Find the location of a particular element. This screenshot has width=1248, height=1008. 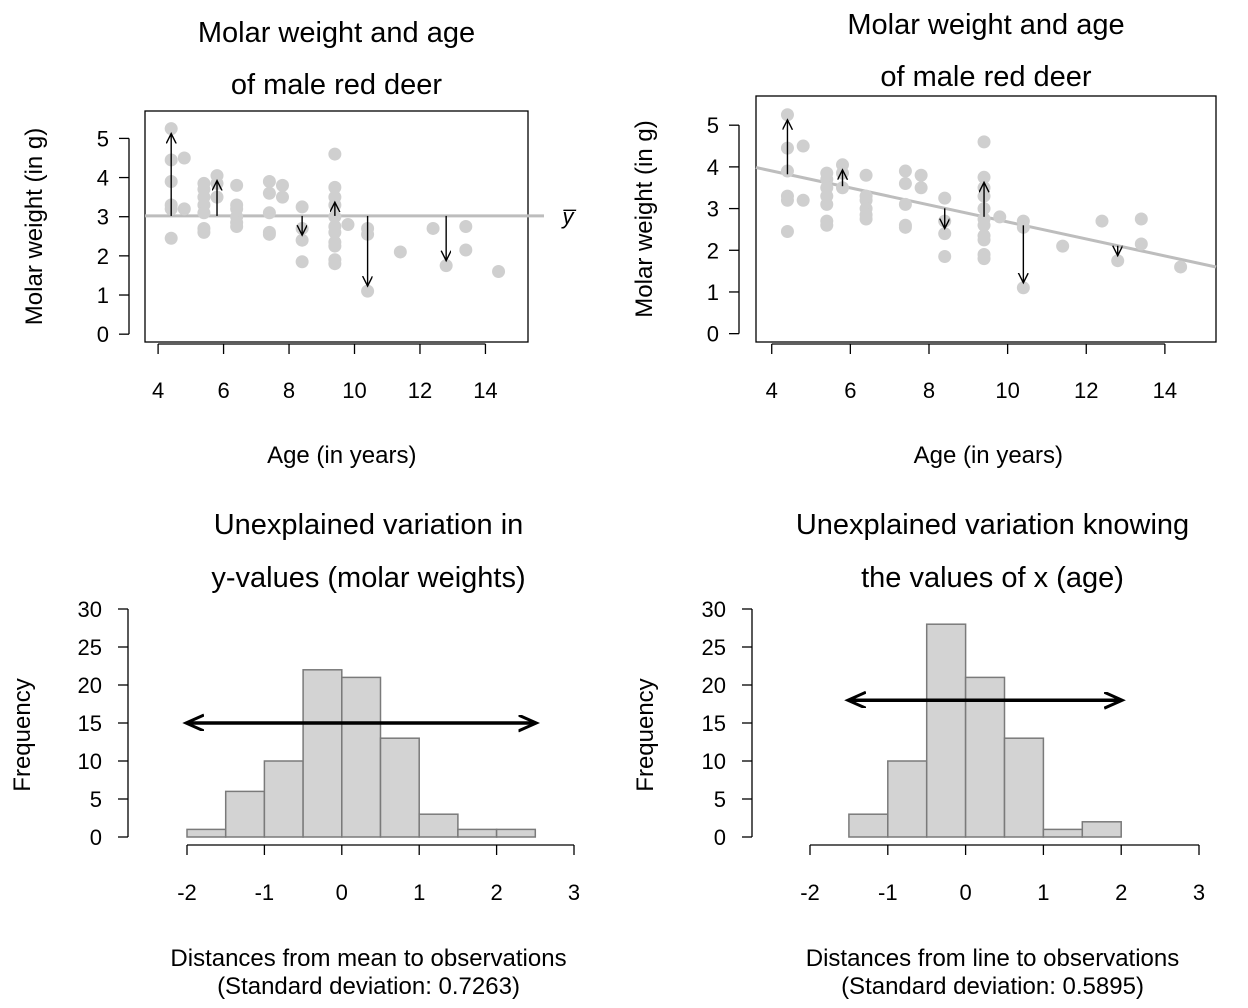

x-tick-label: 1 is located at coordinates (1043, 892).